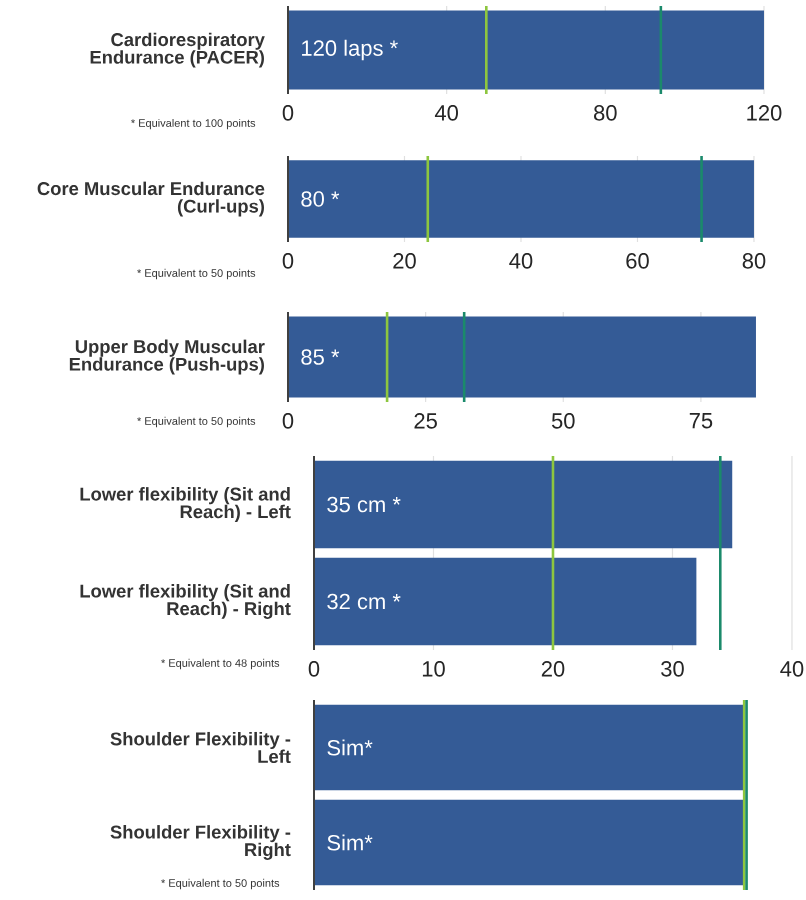  I want to click on y-tick-label: Shoulder Flexibility - Left, so click(200, 747).